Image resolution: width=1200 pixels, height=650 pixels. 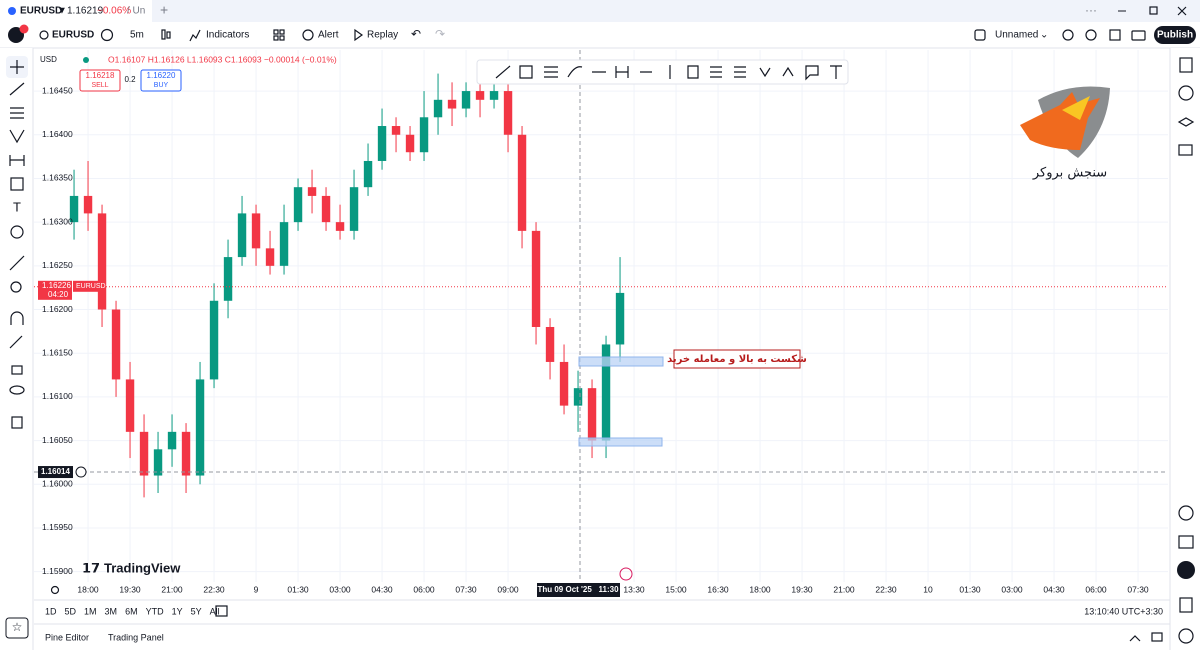 What do you see at coordinates (164, 10) in the screenshot?
I see `new-tab: +` at bounding box center [164, 10].